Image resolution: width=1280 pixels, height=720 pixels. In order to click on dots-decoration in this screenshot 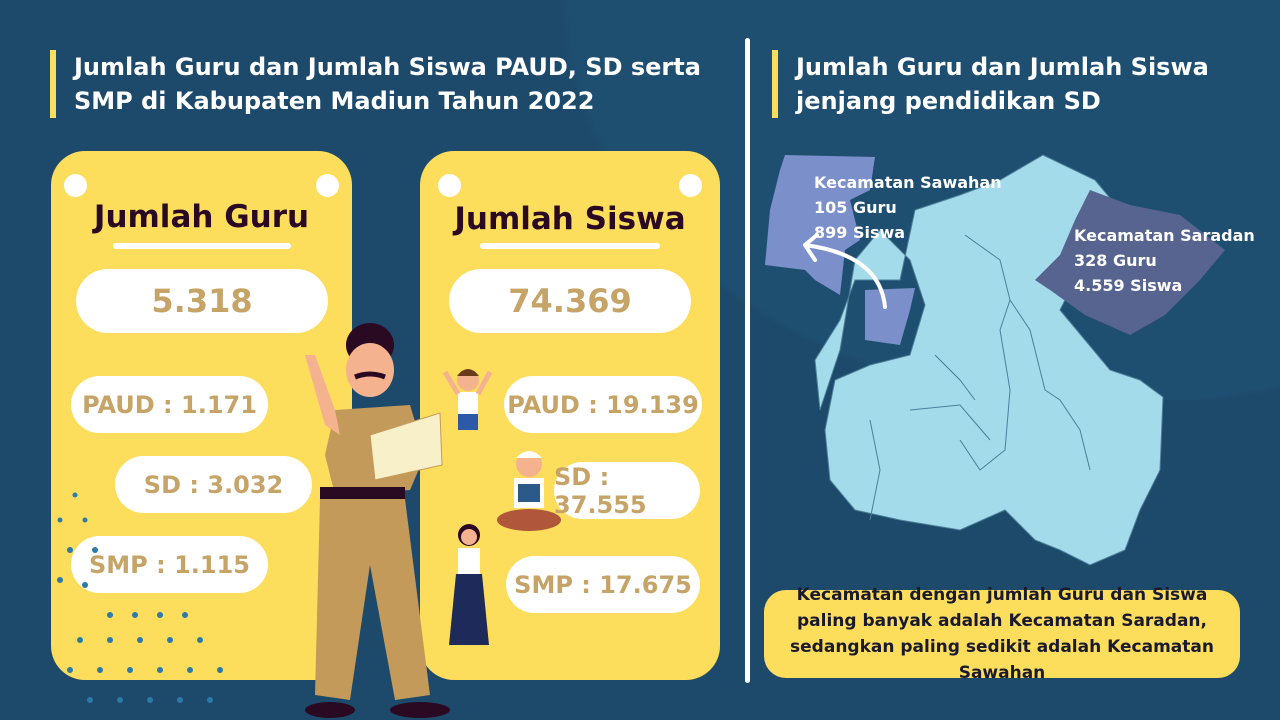, I will do `click(140, 597)`.